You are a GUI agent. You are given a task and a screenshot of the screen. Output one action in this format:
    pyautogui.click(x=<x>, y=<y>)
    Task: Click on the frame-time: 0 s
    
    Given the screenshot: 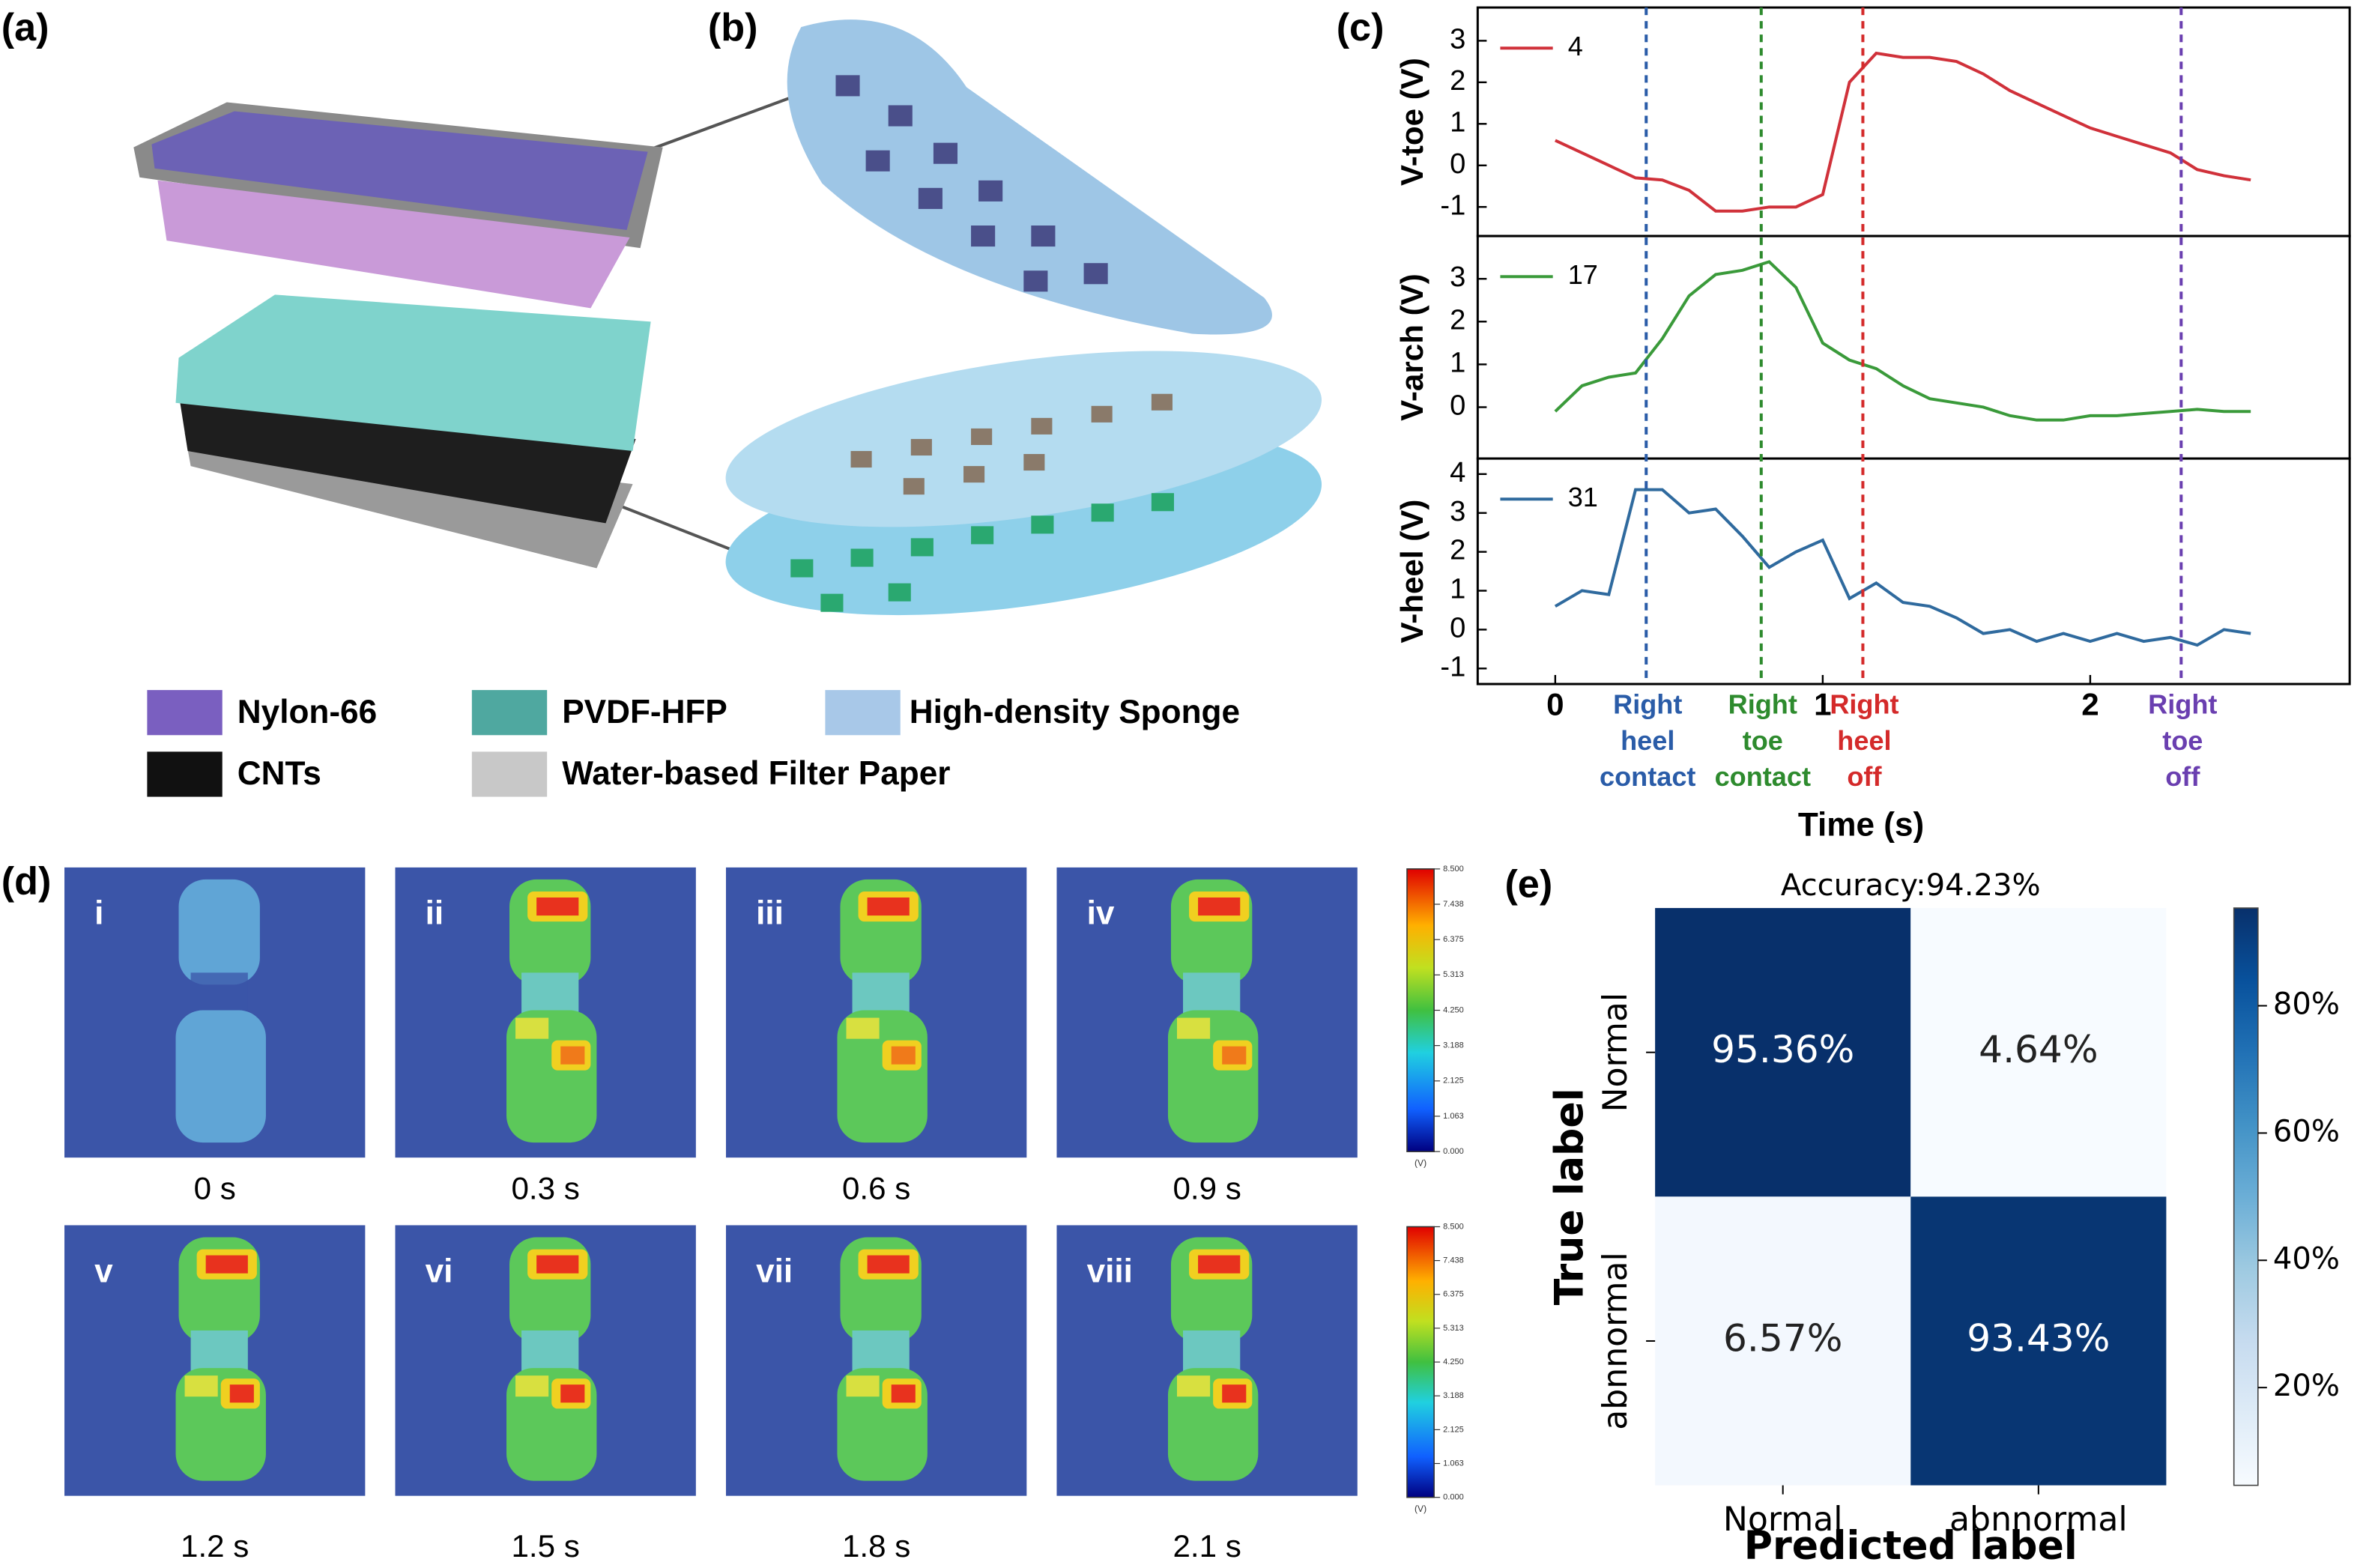 What is the action you would take?
    pyautogui.click(x=215, y=1187)
    